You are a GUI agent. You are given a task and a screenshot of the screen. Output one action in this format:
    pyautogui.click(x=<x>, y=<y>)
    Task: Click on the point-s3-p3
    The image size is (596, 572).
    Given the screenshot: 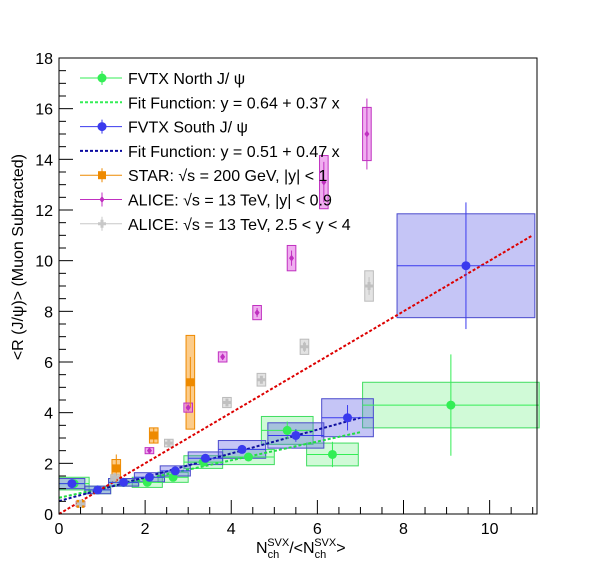 What is the action you would take?
    pyautogui.click(x=223, y=357)
    